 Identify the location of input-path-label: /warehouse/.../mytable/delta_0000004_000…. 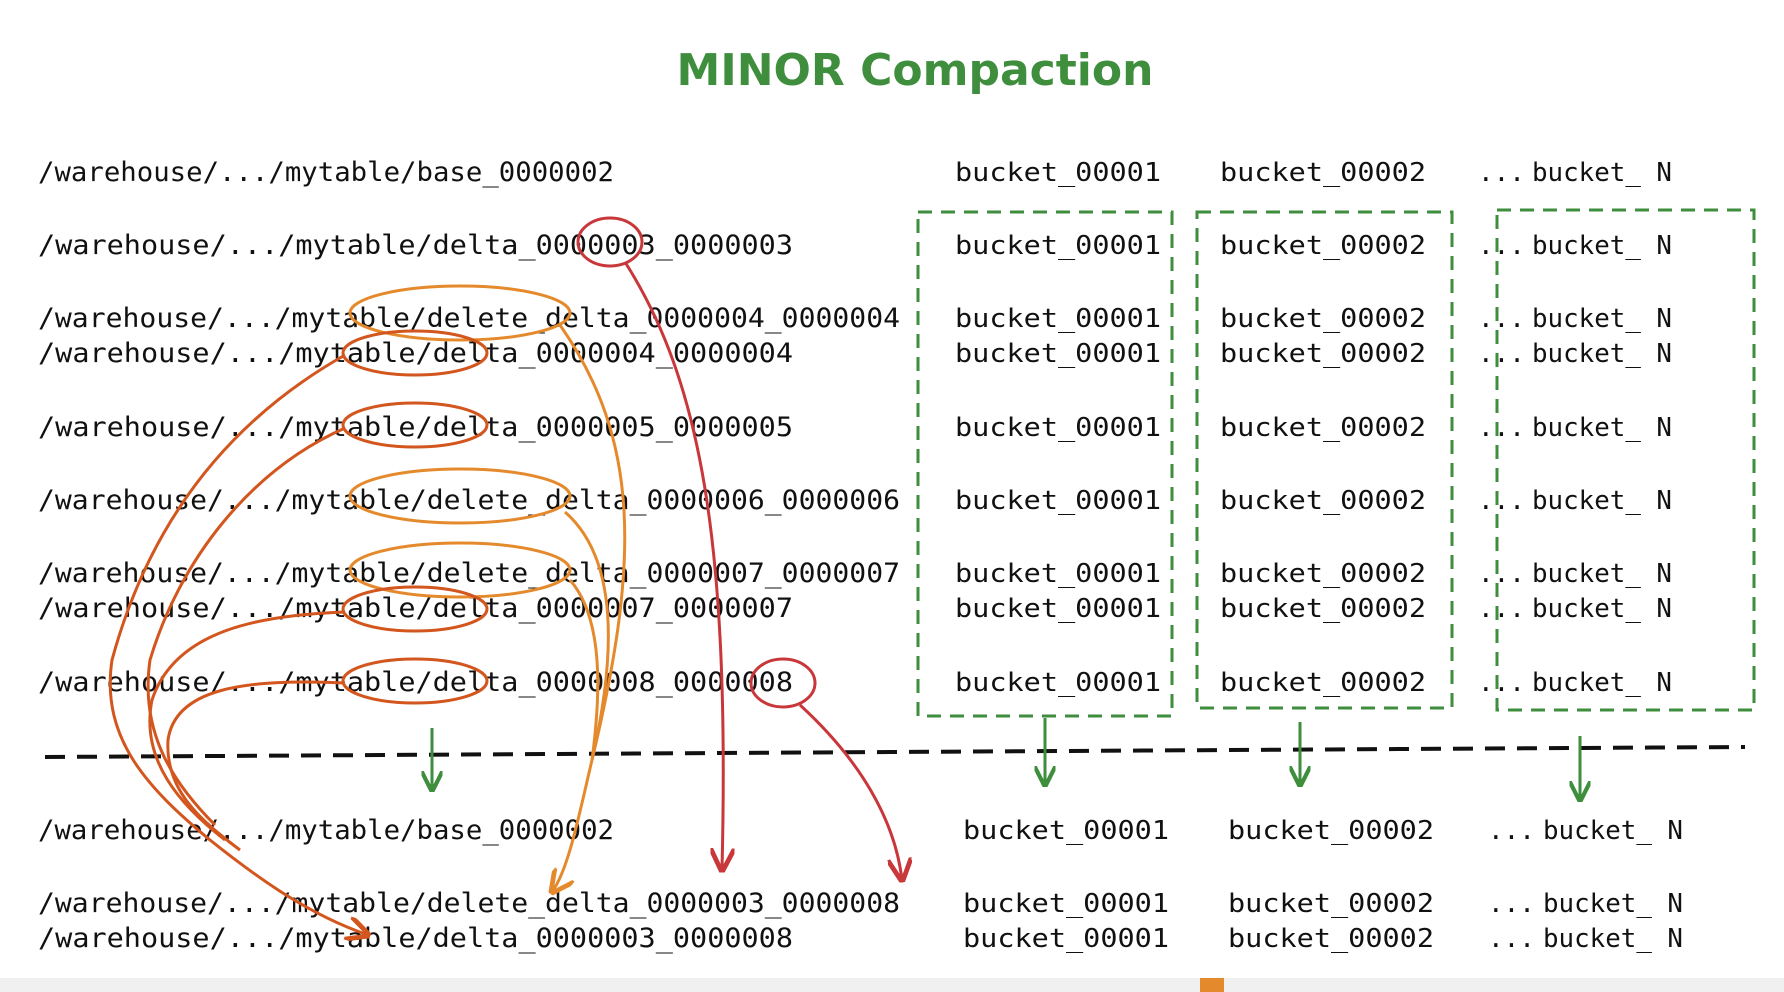
(415, 353).